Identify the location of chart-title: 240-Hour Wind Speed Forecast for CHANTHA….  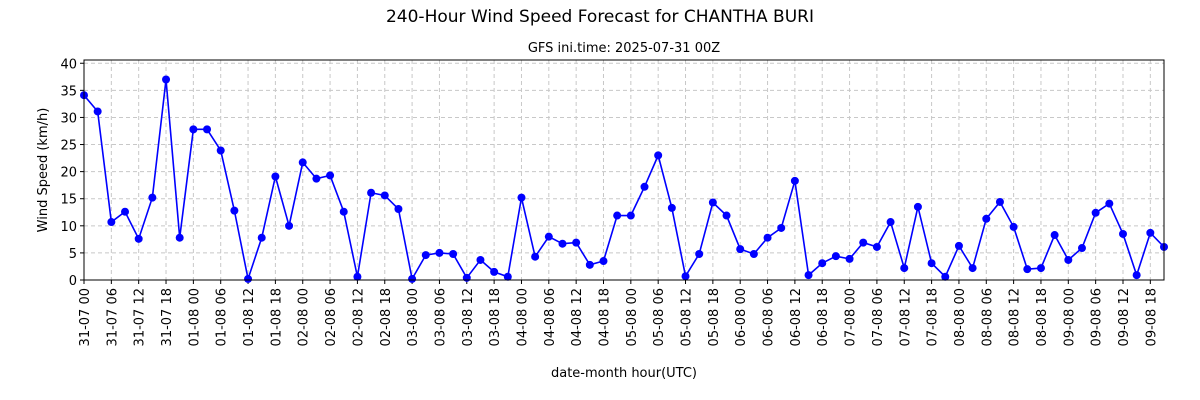
(600, 17).